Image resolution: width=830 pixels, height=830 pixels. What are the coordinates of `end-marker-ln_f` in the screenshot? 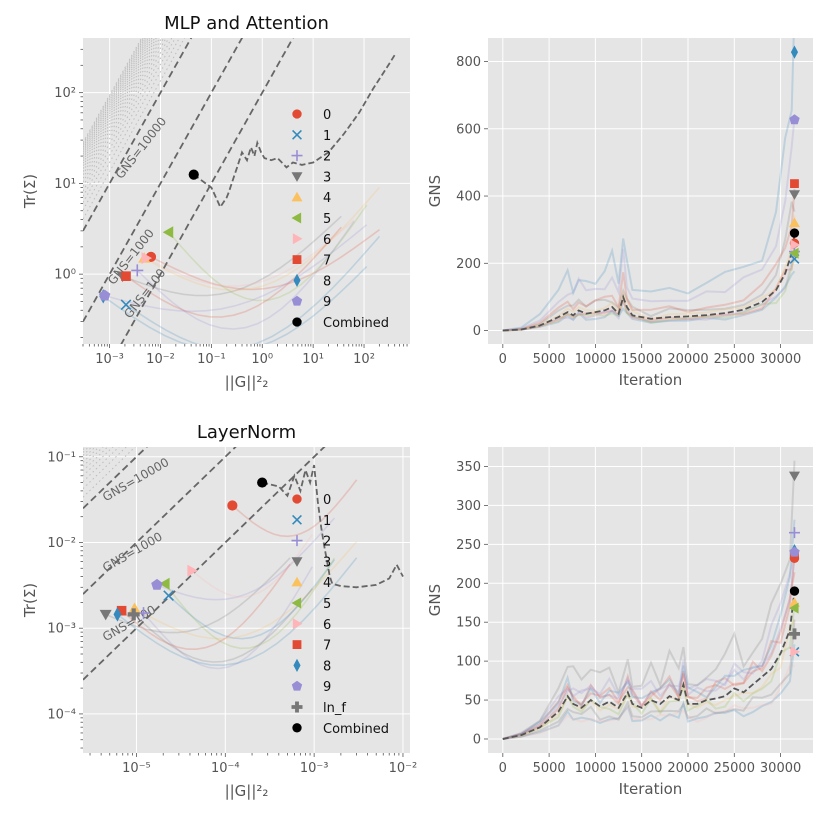 It's located at (794, 634).